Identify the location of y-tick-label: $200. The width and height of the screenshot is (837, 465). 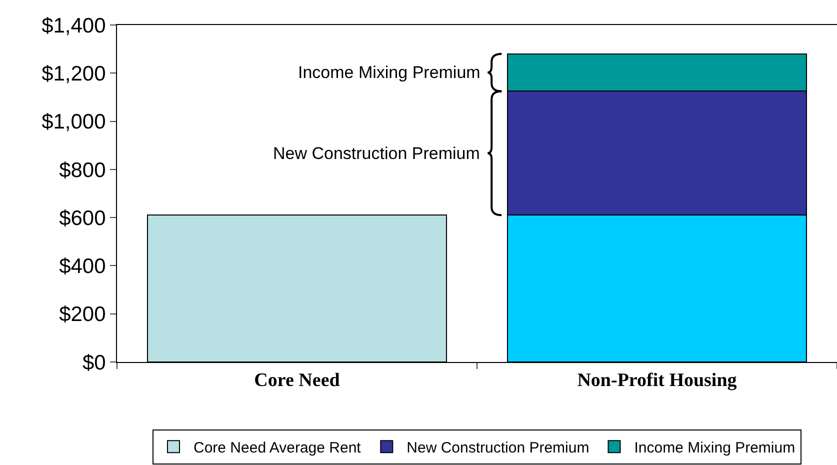
(82, 314).